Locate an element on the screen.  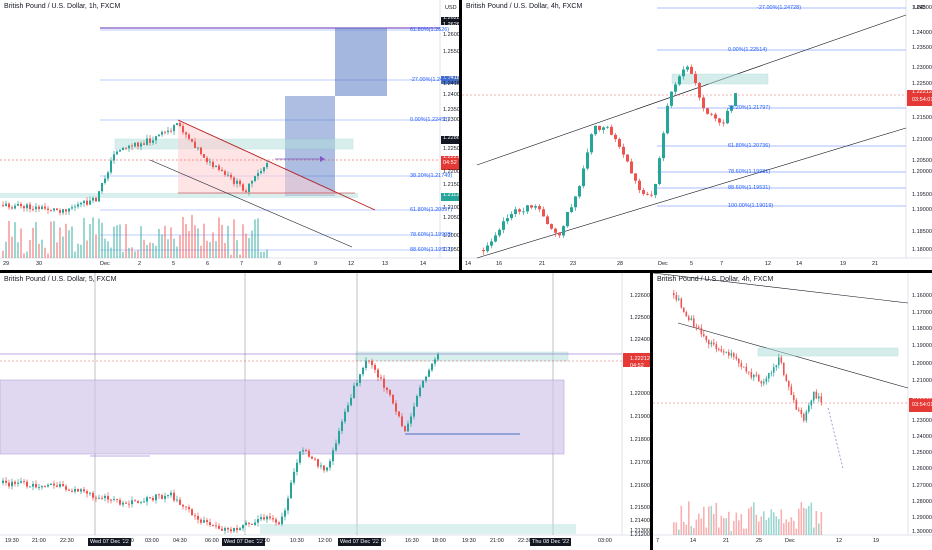
time-axis-label: 21 is located at coordinates (875, 264).